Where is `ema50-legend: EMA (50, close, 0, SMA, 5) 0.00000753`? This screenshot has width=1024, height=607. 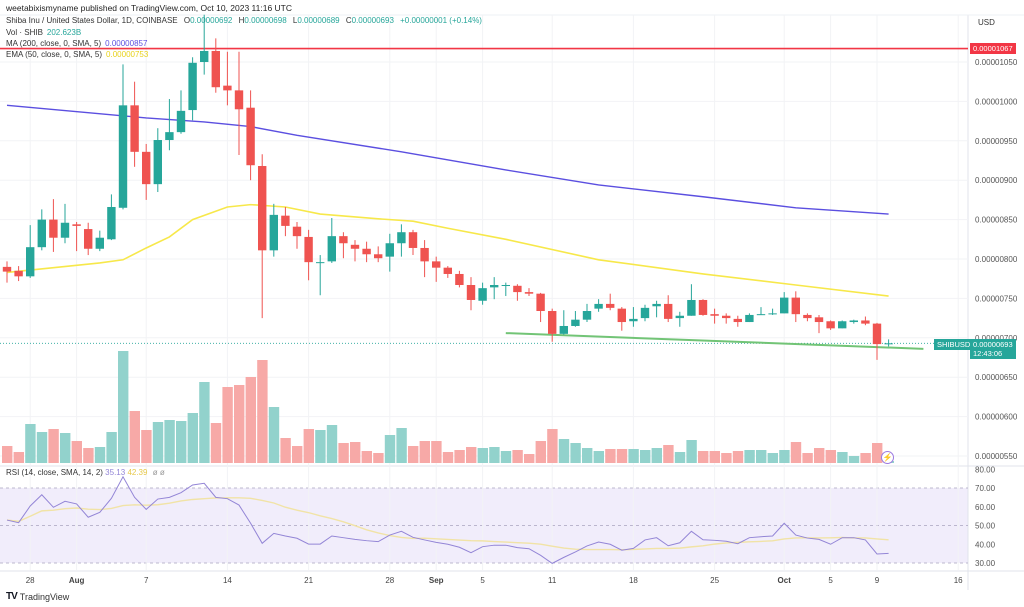
ema50-legend: EMA (50, close, 0, SMA, 5) 0.00000753 is located at coordinates (77, 54).